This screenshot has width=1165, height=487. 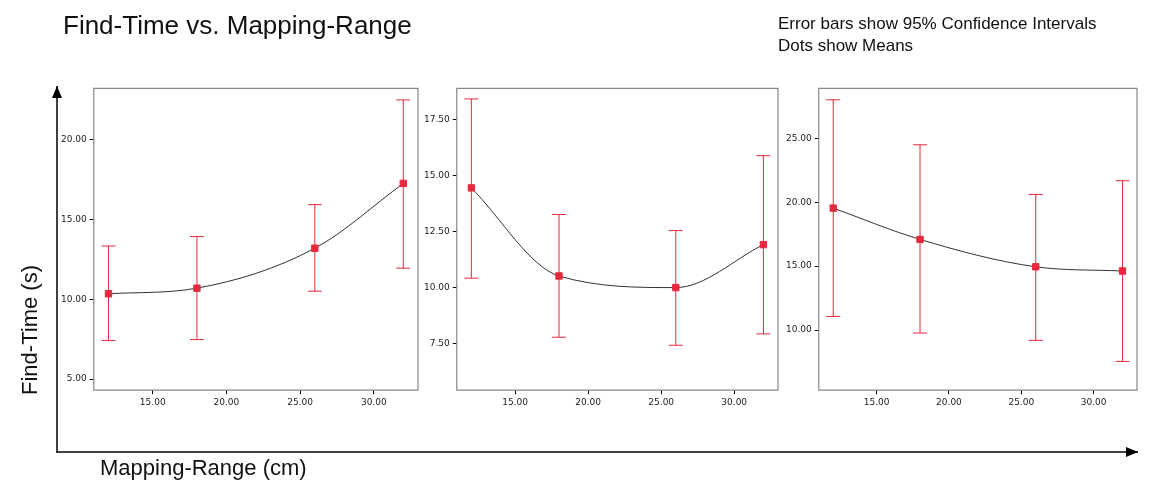 I want to click on y-tick-label: 25.00, so click(x=799, y=137).